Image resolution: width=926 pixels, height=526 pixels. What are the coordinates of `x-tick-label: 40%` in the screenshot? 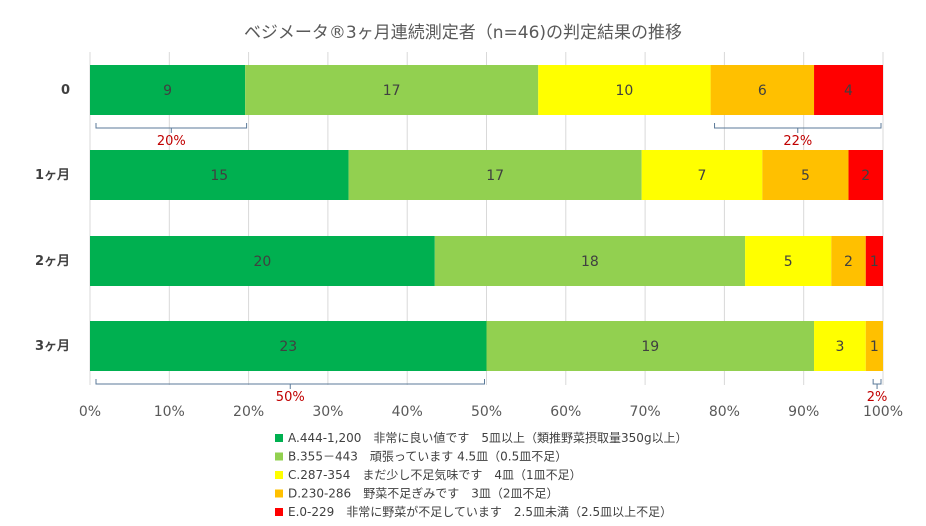 It's located at (407, 412).